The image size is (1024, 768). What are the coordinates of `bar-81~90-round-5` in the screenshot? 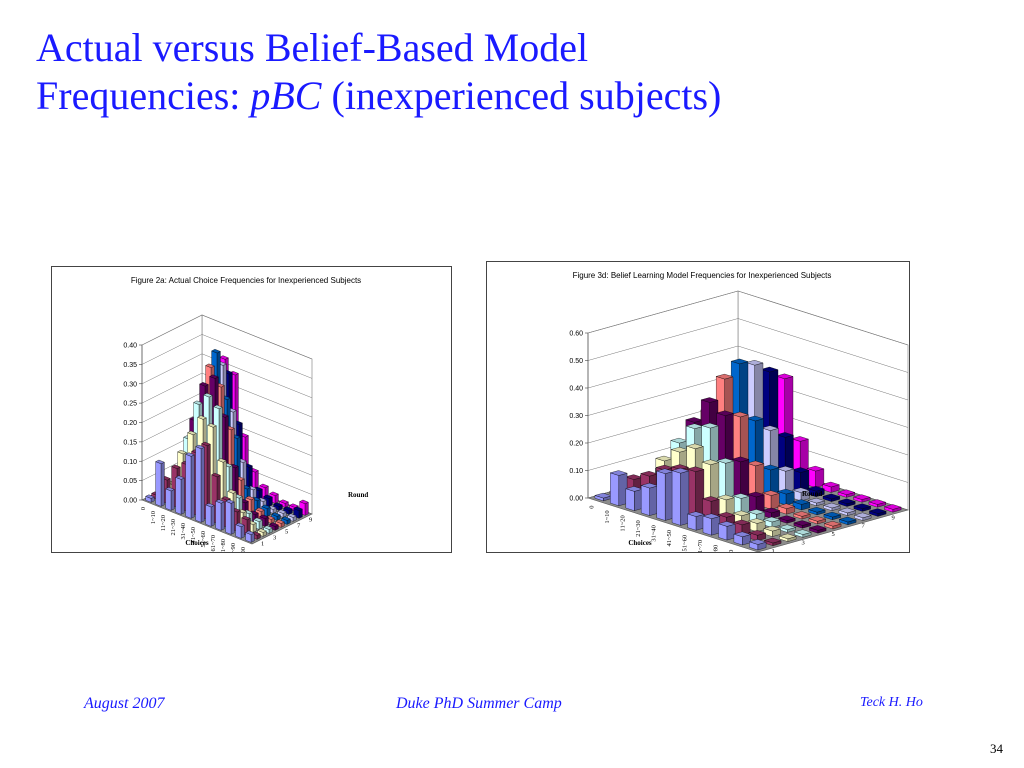 It's located at (802, 524).